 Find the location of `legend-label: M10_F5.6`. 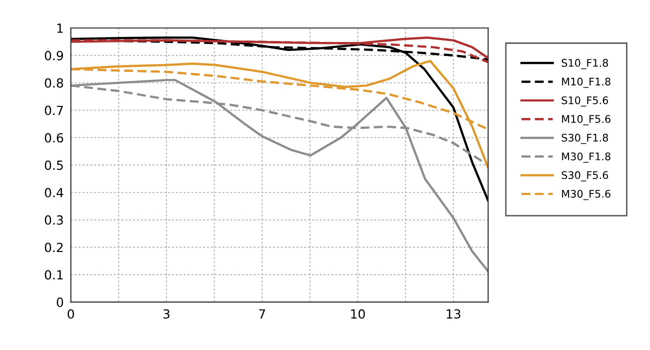

legend-label: M10_F5.6 is located at coordinates (586, 120).